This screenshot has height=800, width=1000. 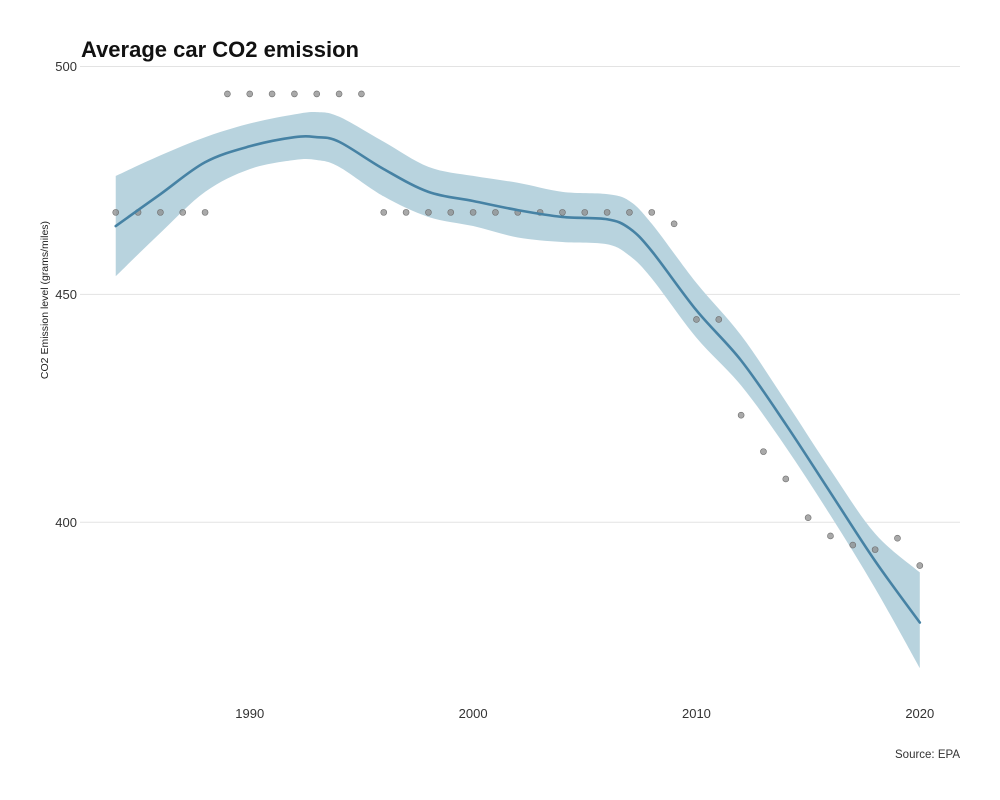 I want to click on x-tick-label: 2000, so click(x=473, y=713).